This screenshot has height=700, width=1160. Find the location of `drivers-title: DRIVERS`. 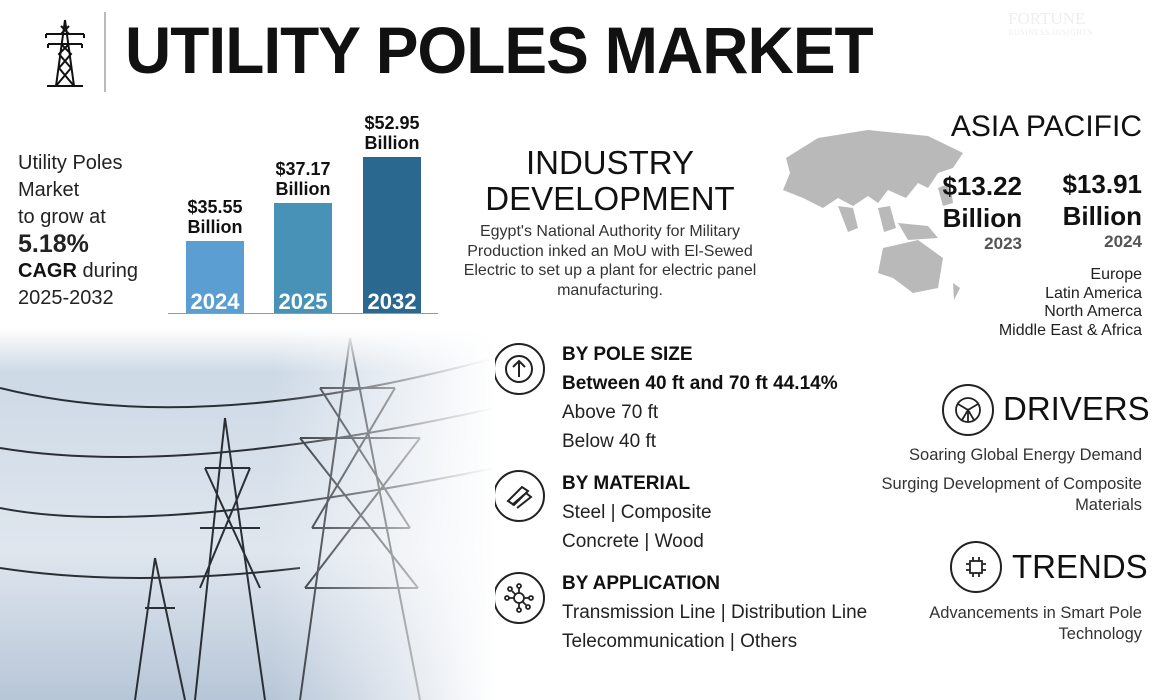

drivers-title: DRIVERS is located at coordinates (1076, 408).